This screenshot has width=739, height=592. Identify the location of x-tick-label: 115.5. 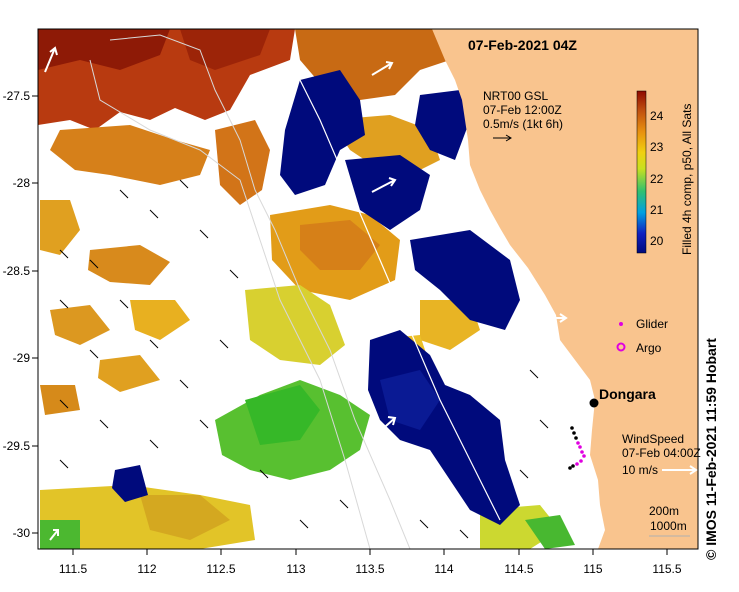
(666, 569).